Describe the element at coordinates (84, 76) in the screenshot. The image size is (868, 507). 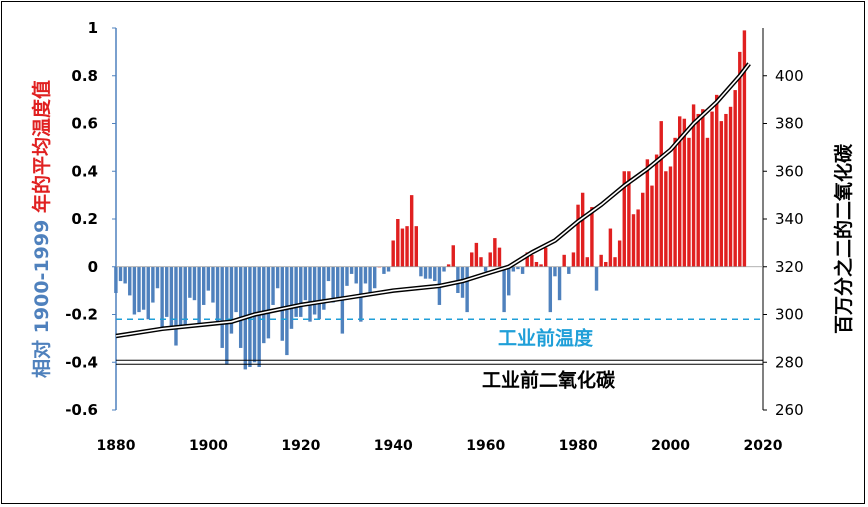
I see `left-tick-label: 0.8` at that location.